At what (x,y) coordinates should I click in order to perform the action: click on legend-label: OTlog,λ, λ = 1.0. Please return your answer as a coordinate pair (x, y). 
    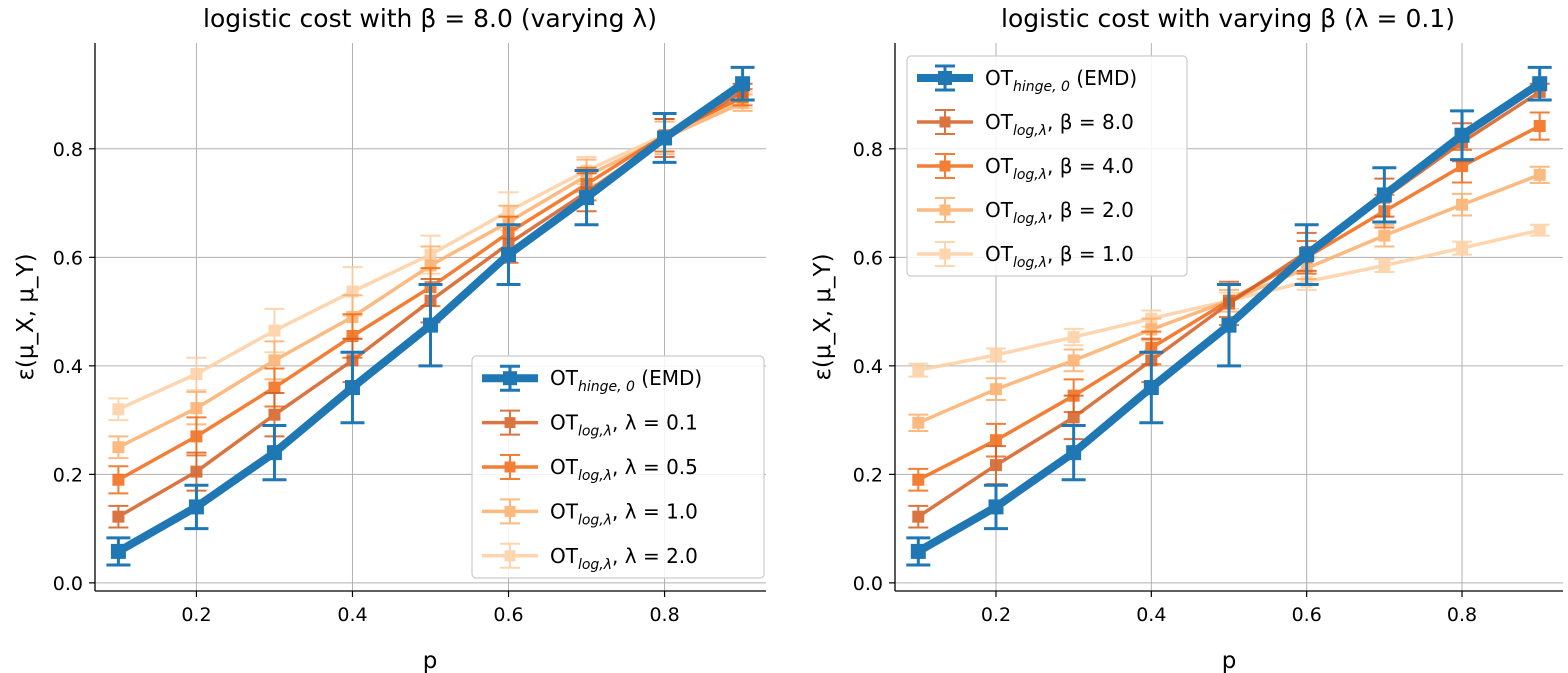
    Looking at the image, I should click on (624, 513).